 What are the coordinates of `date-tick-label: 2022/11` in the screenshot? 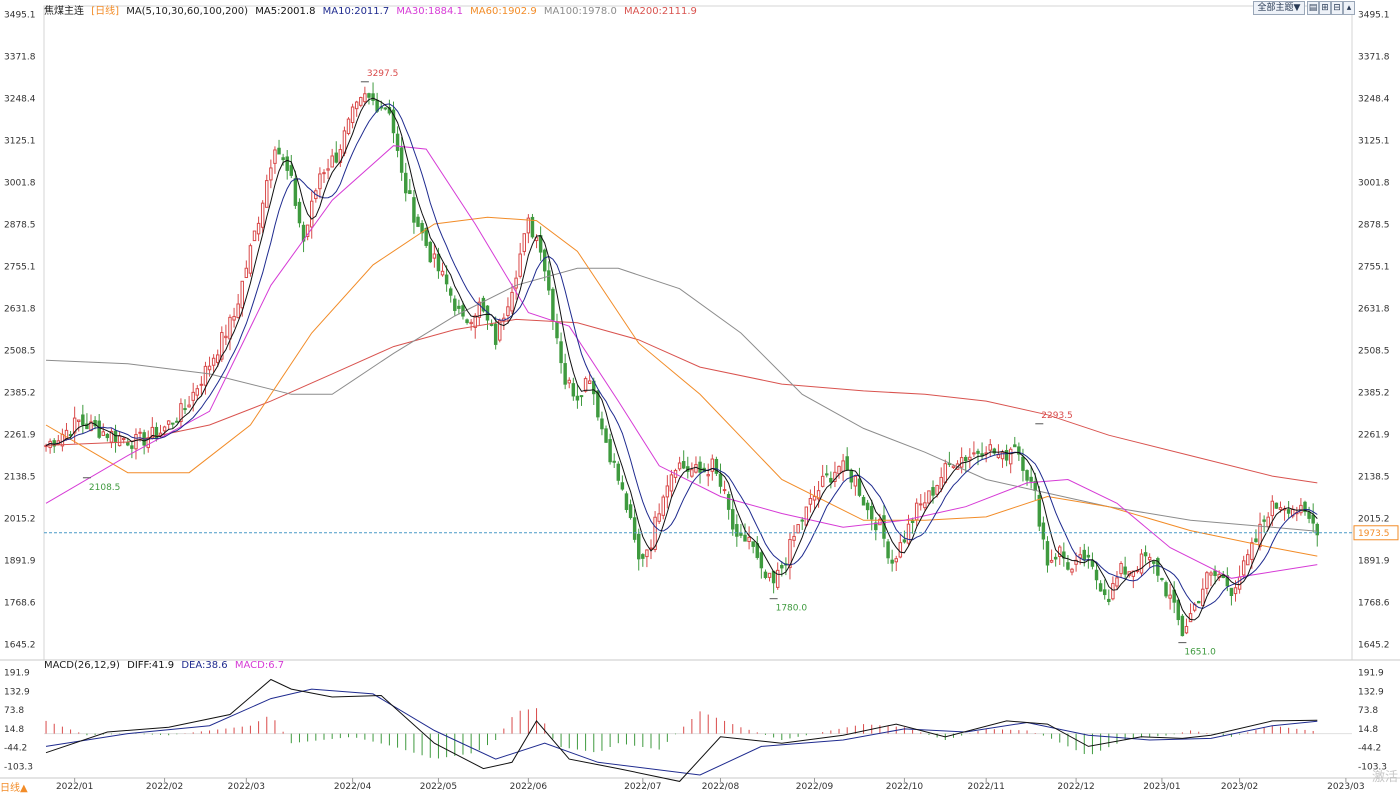 It's located at (985, 787).